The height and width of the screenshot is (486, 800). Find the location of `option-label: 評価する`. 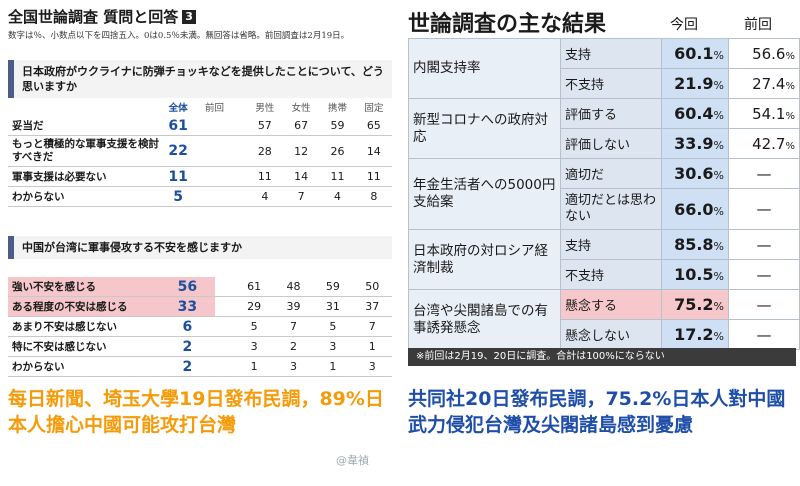

option-label: 評価する is located at coordinates (611, 113).